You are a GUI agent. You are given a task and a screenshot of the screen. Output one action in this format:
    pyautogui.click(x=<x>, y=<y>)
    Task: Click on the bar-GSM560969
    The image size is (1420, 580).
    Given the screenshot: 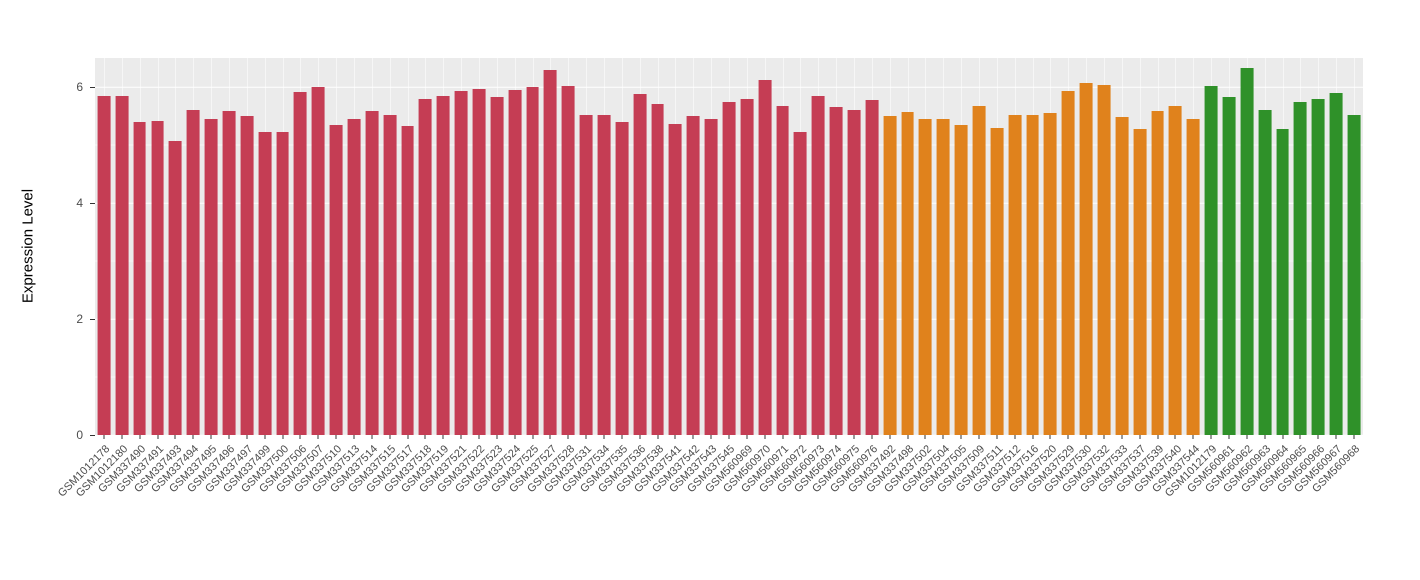 What is the action you would take?
    pyautogui.click(x=747, y=266)
    